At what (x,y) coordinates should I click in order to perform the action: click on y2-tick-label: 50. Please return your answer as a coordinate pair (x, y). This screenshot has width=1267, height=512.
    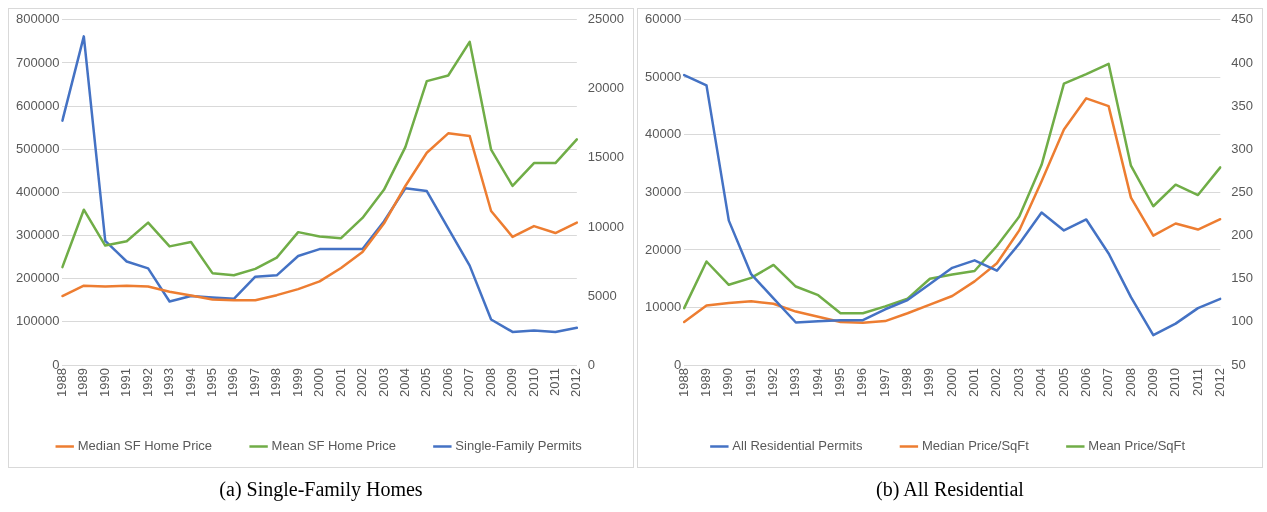
    Looking at the image, I should click on (1238, 364).